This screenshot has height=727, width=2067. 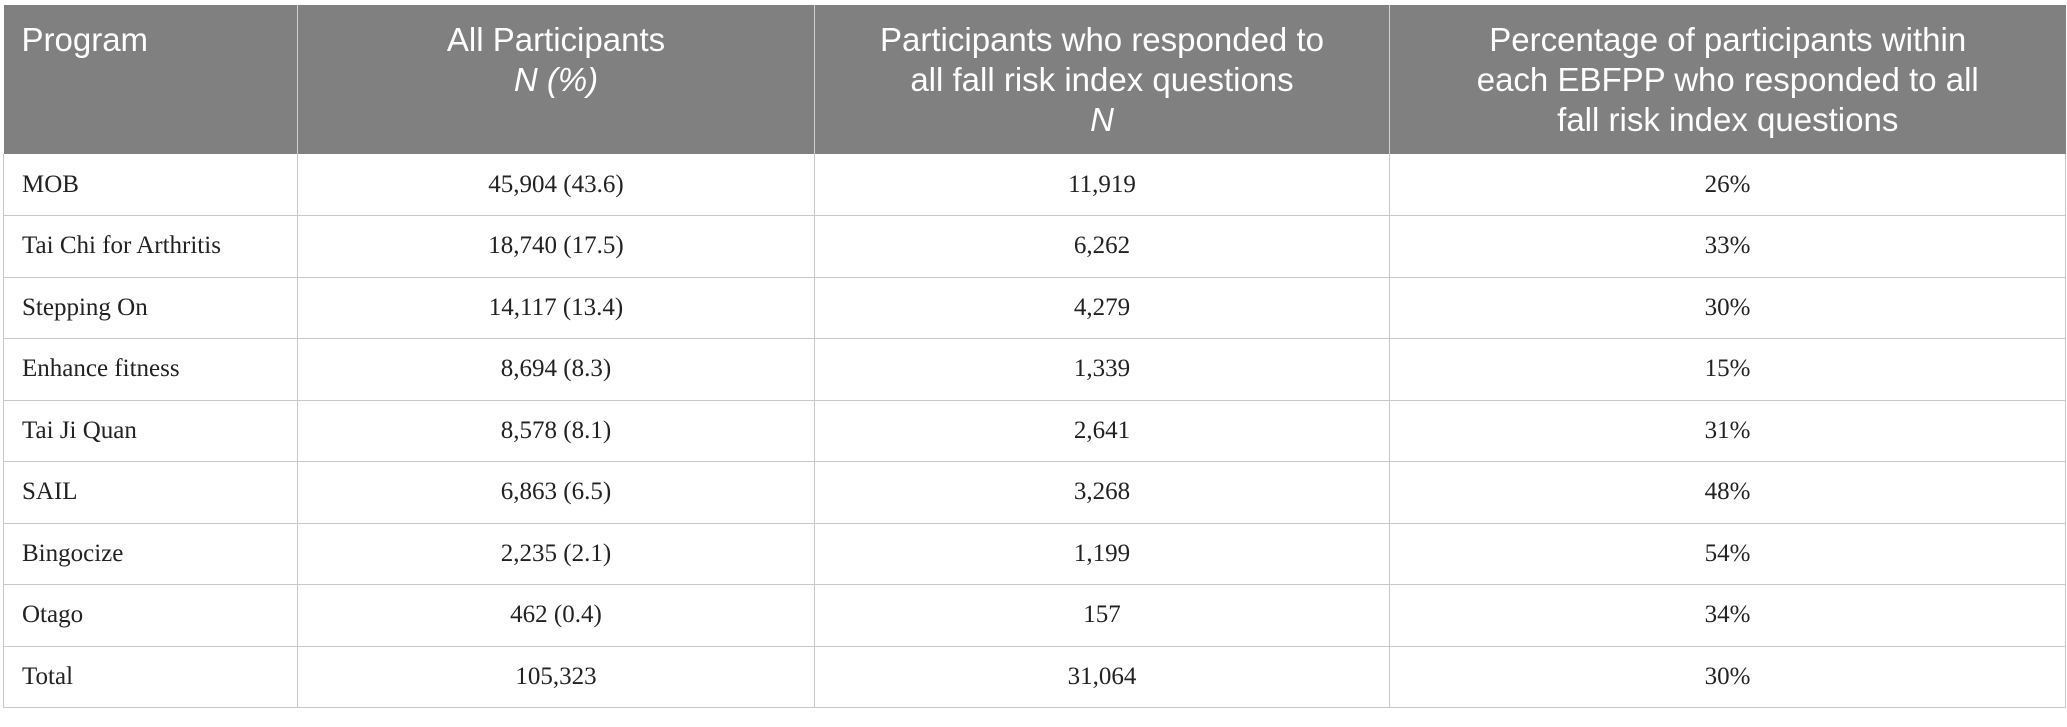 I want to click on table-row: Bingocize 2,235 (2.1) 1,199 54%, so click(x=1034, y=554).